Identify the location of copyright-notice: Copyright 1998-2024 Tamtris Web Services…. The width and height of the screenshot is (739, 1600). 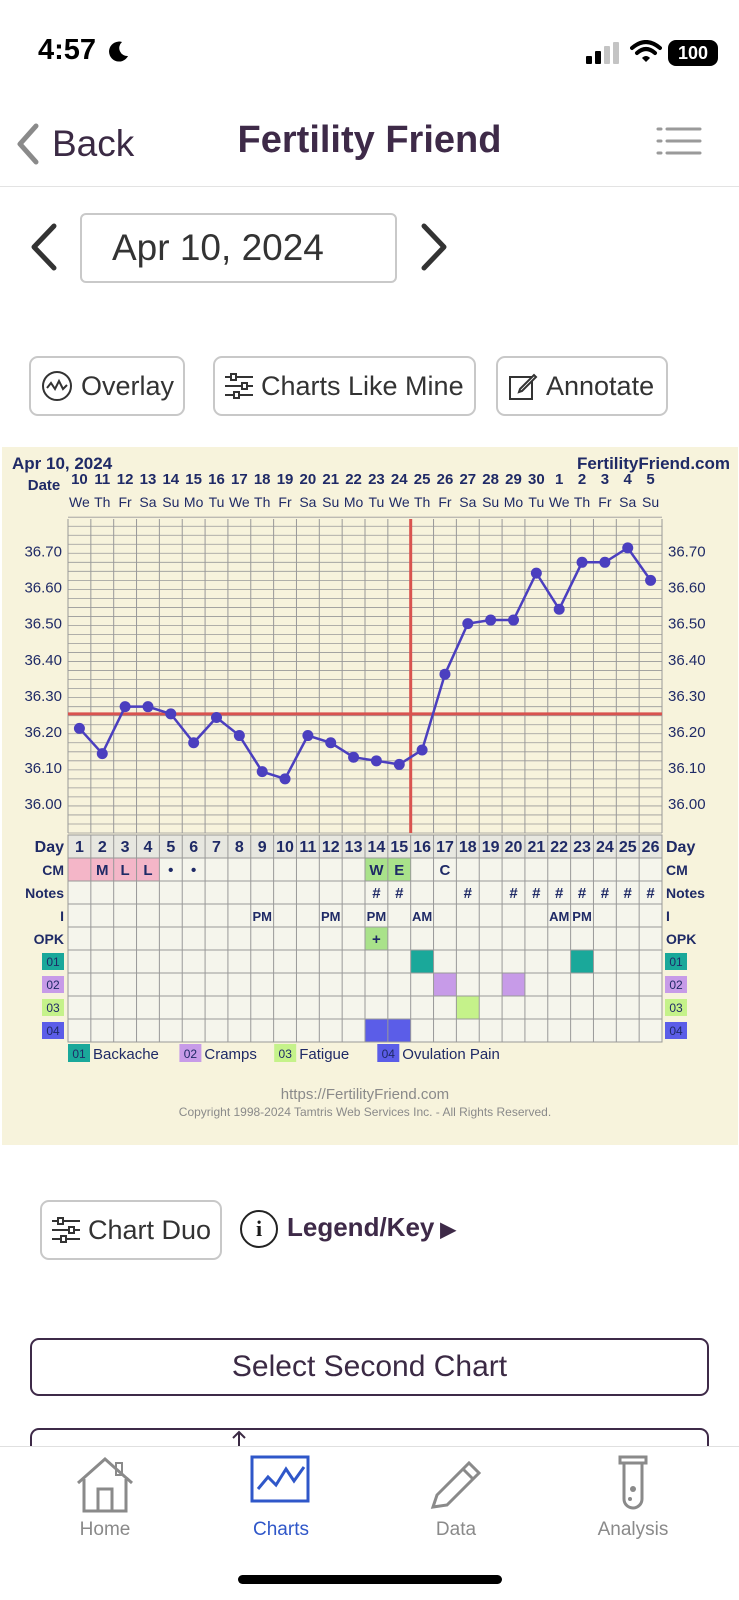
(365, 1112).